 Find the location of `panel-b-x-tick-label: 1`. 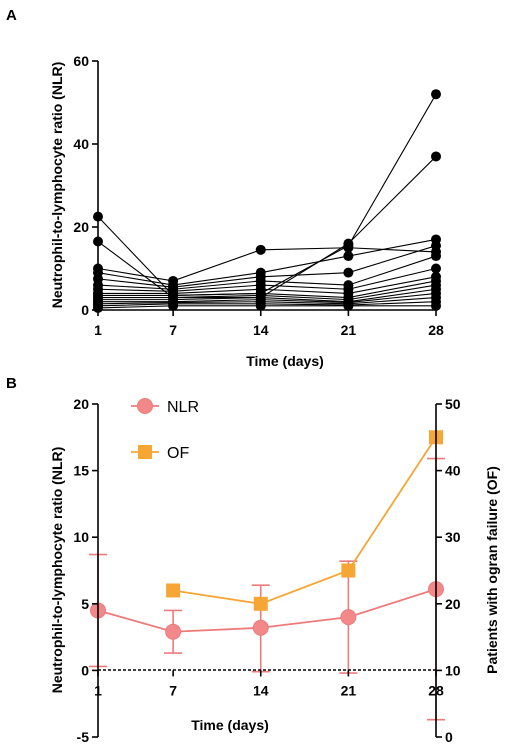

panel-b-x-tick-label: 1 is located at coordinates (98, 690).